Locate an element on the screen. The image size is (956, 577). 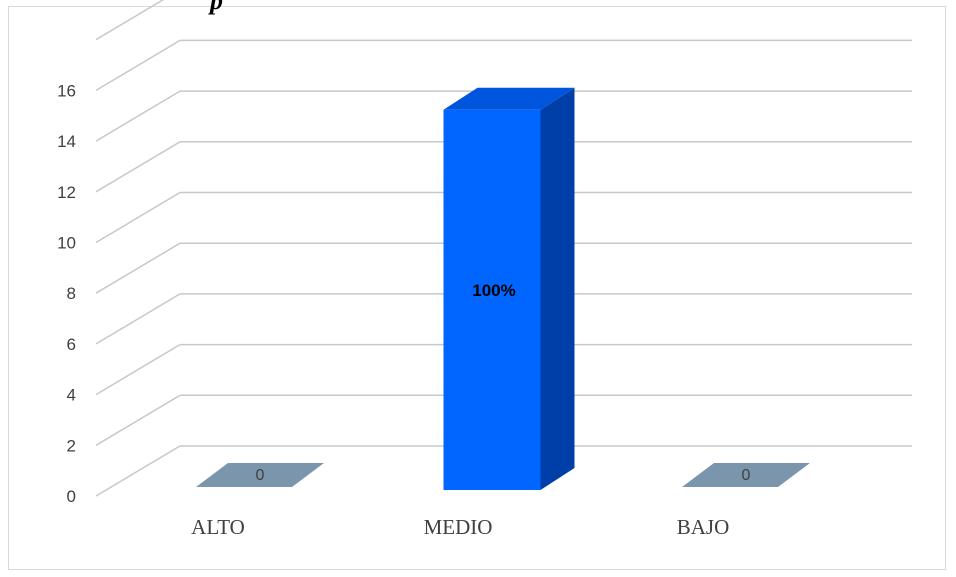
y-tick-label: 6 is located at coordinates (71, 344).